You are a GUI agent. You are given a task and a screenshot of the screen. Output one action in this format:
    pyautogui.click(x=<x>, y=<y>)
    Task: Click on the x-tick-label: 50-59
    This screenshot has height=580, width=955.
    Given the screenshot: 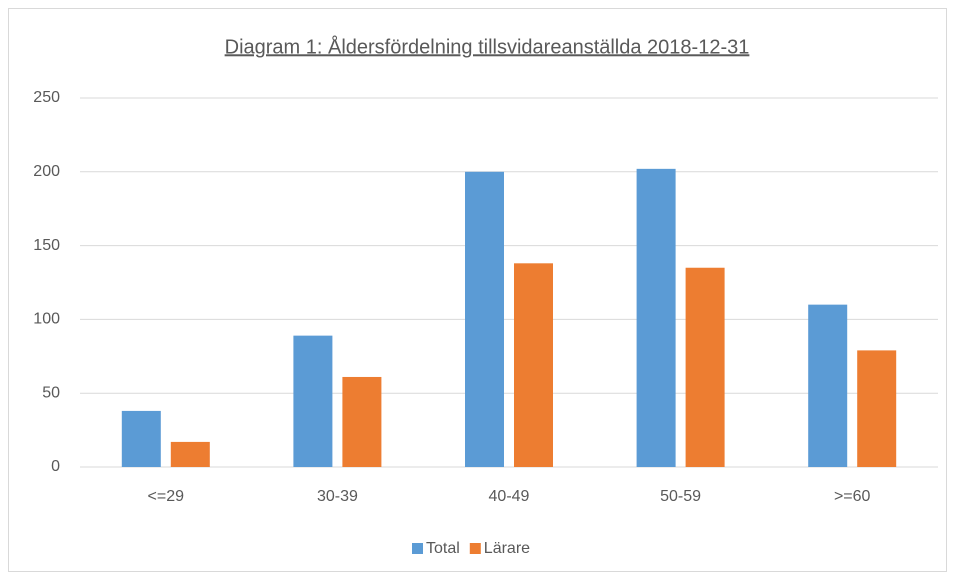 What is the action you would take?
    pyautogui.click(x=680, y=496)
    